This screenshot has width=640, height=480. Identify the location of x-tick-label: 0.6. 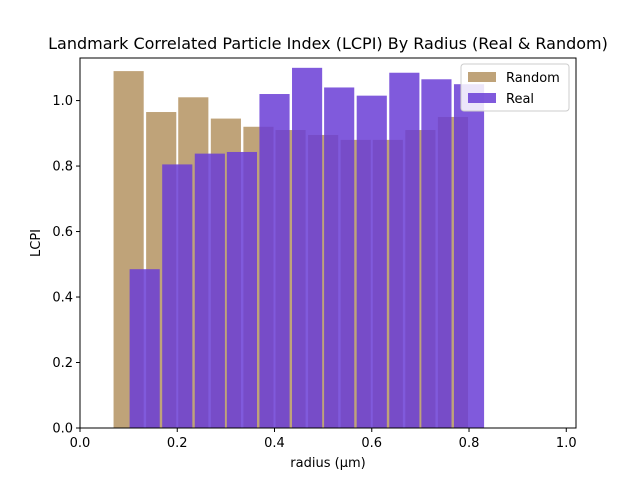
(371, 443).